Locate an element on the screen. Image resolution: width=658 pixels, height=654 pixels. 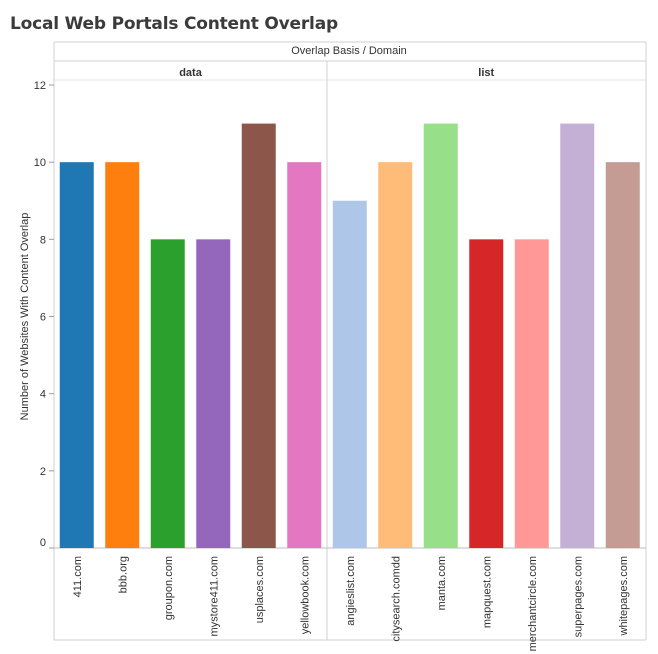
category-label: manta.com is located at coordinates (442, 583).